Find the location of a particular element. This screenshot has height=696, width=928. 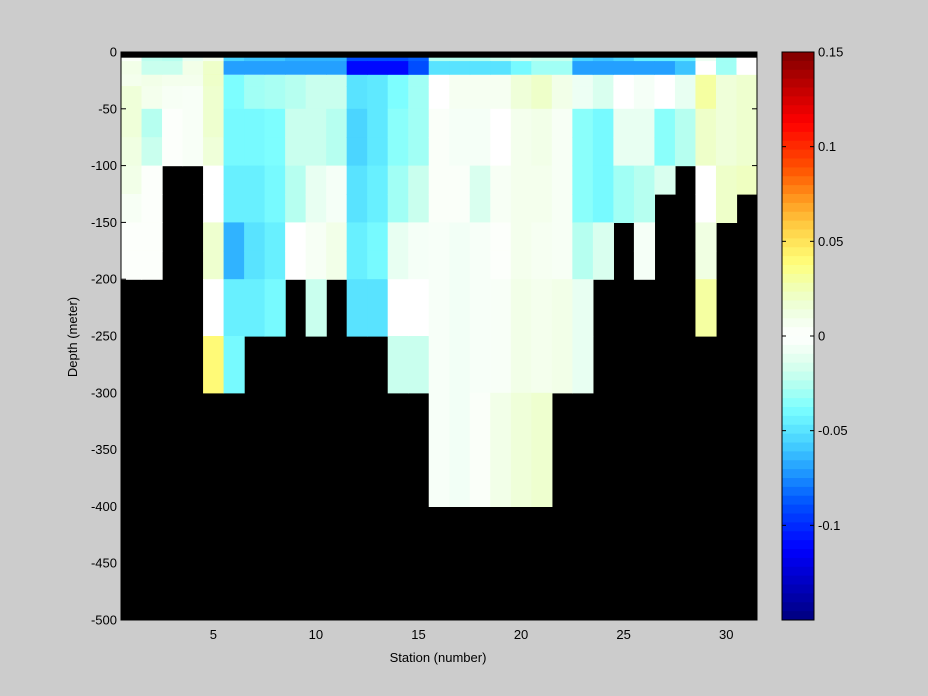

colorbar-tick-label: 0.1 is located at coordinates (827, 146).